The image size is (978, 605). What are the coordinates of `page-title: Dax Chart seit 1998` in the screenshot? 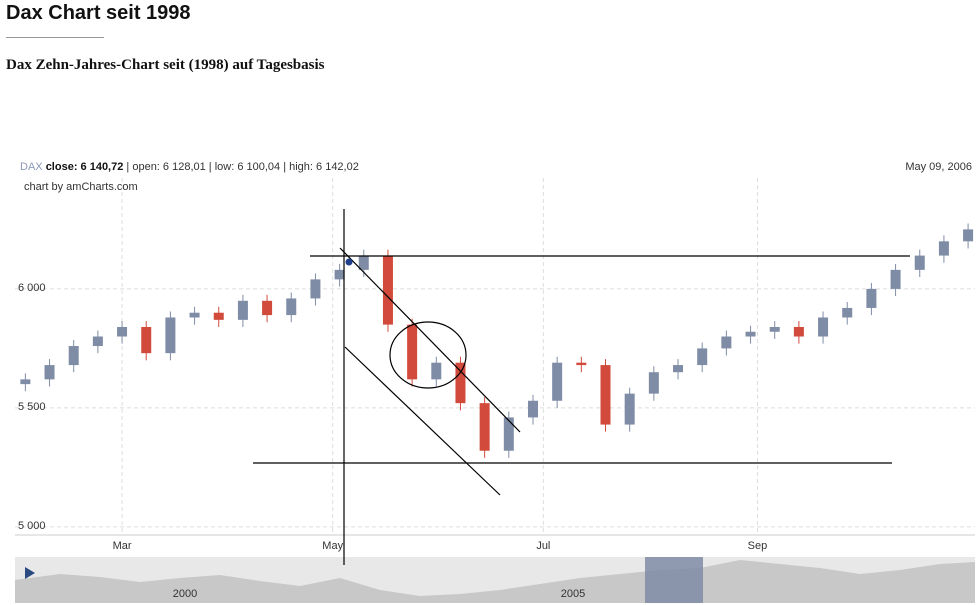 It's located at (98, 13).